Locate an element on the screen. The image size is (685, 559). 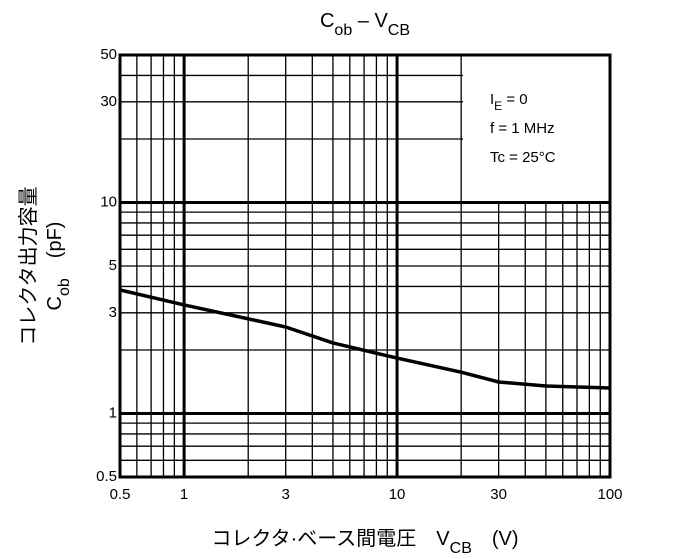
x-axis-label-part: コレクタ·ベース間電圧 V is located at coordinates (330, 538).